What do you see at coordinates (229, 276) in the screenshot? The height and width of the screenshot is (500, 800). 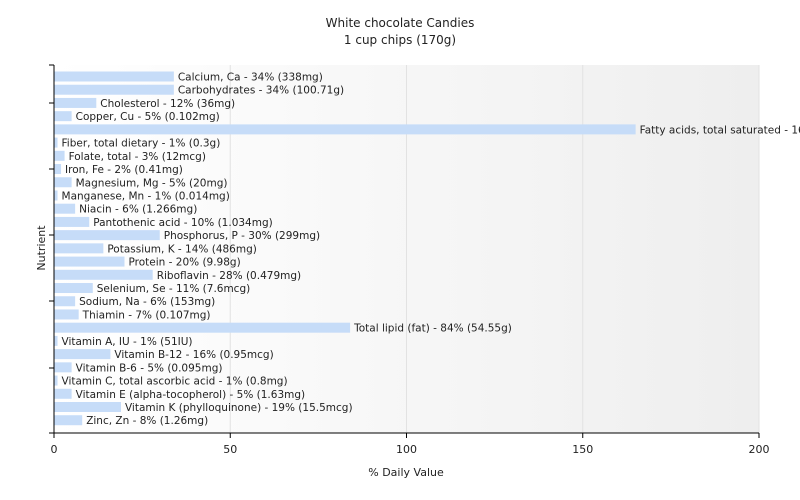 I see `bar-label: Riboflavin - 28% (0.479mg)` at bounding box center [229, 276].